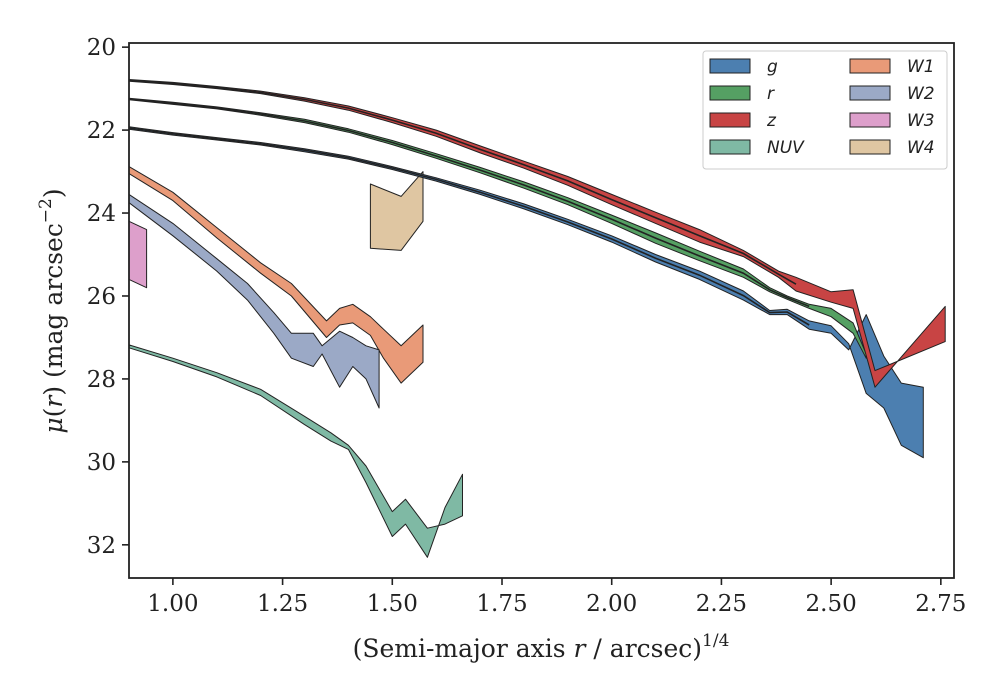  I want to click on x-axis-label: (Semi-major axis r / arcsec)1/4, so click(541, 647).